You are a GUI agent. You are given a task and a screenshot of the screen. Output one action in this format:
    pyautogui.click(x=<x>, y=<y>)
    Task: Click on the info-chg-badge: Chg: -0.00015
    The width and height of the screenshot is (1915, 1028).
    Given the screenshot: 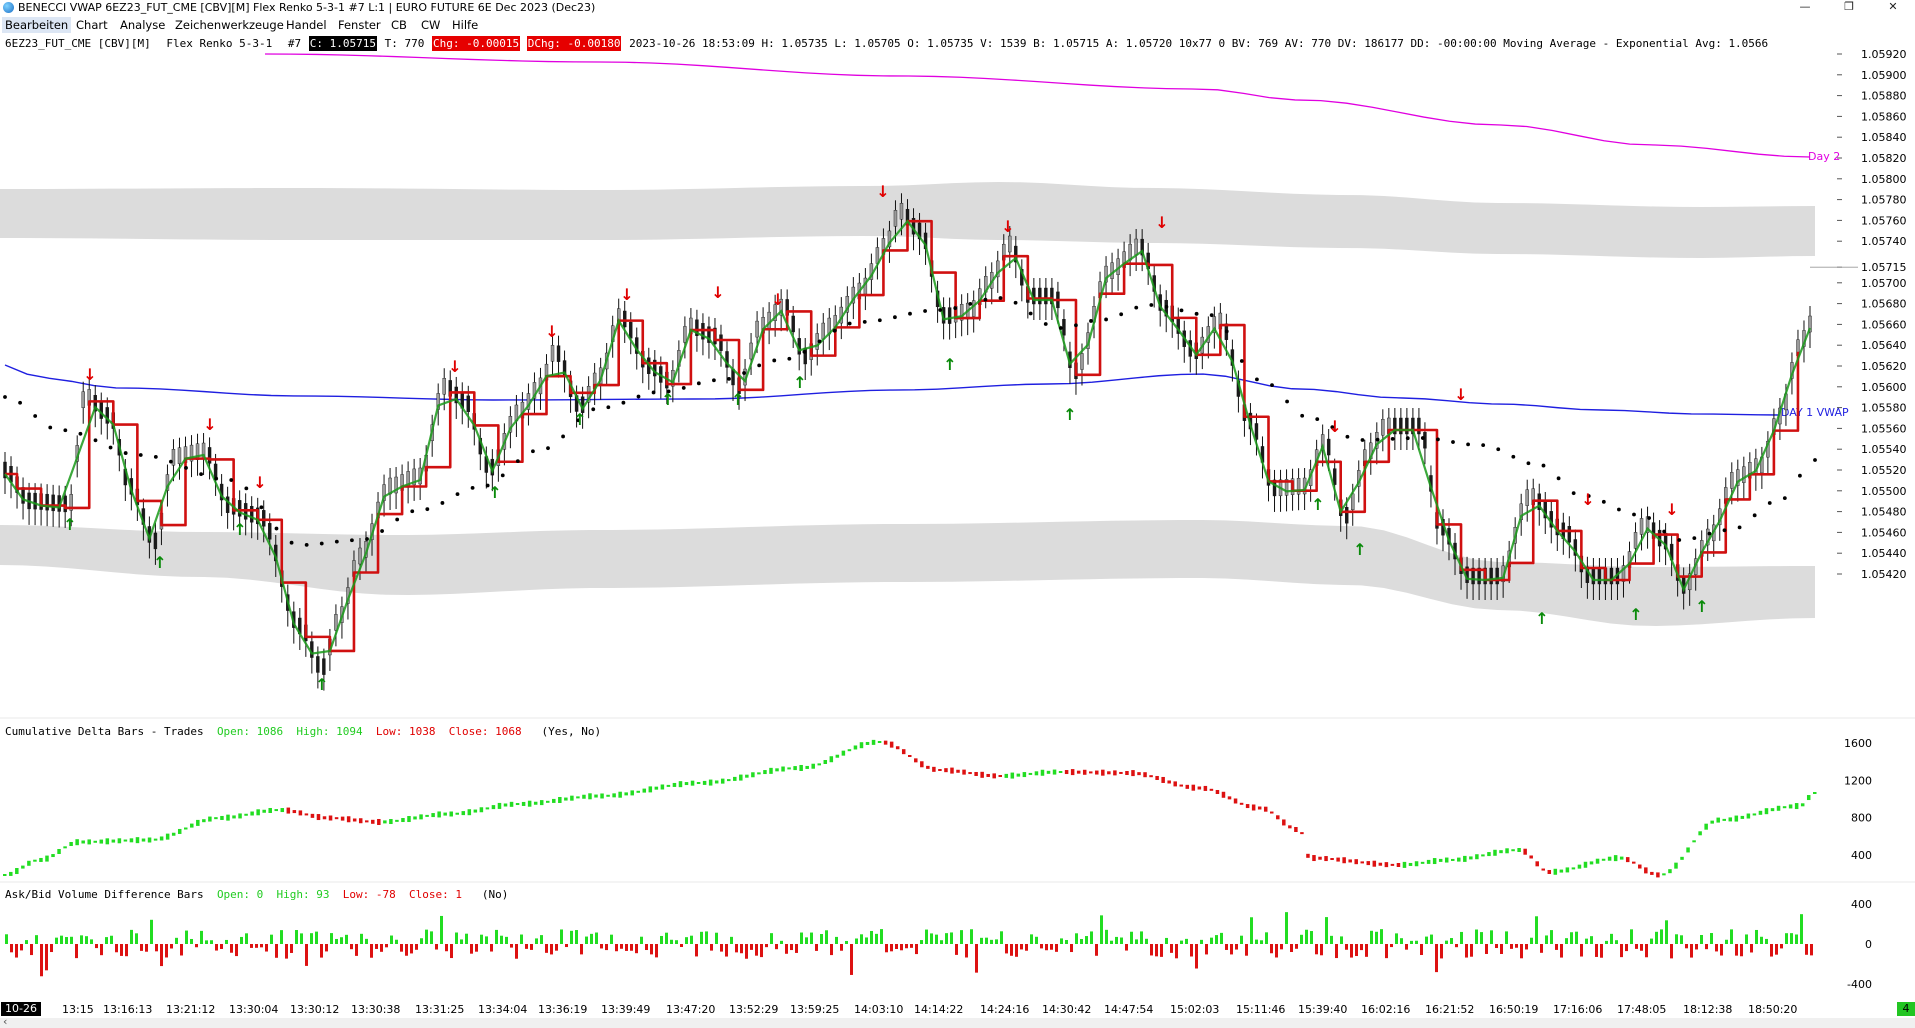 What is the action you would take?
    pyautogui.click(x=476, y=43)
    